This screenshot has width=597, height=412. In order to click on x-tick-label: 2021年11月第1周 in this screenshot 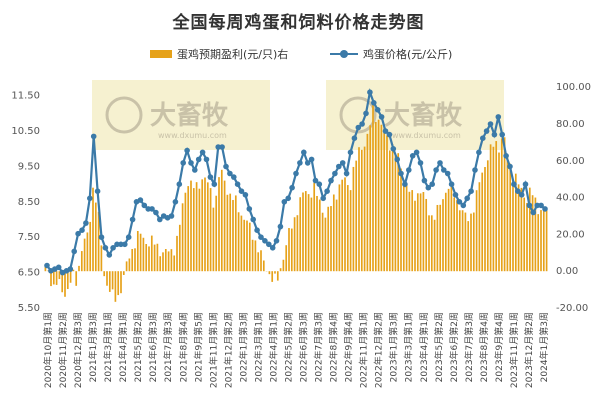, I will do `click(213, 350)`.